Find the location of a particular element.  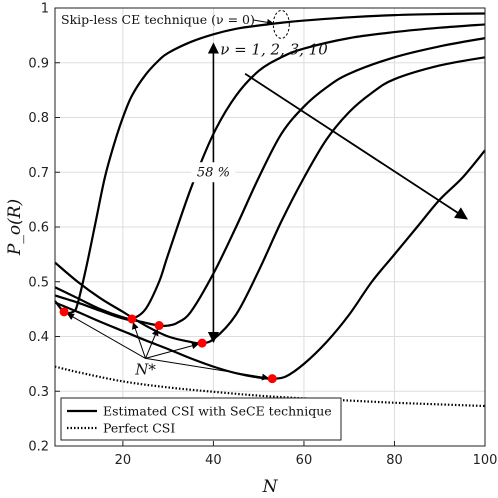

skipless-annotation: Skip-less CE technique (ν = 0) is located at coordinates (158, 19).